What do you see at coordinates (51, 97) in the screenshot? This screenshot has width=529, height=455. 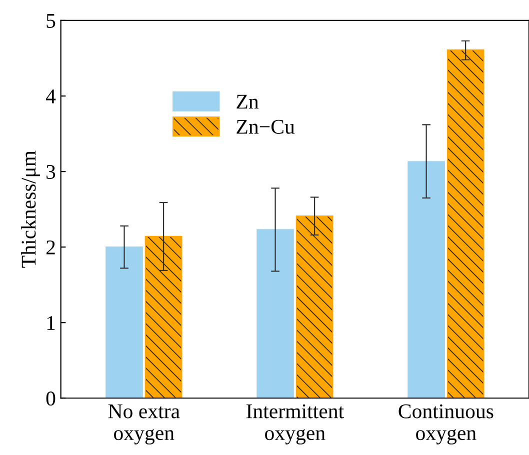 I see `y-tick-label: 4` at bounding box center [51, 97].